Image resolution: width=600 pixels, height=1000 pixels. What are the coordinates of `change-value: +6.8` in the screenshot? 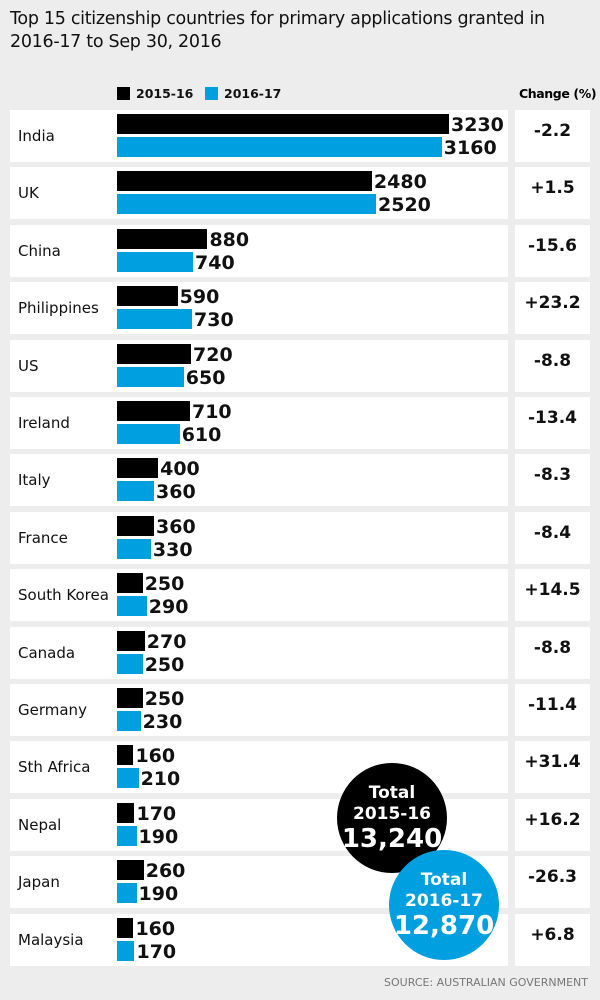 It's located at (552, 939).